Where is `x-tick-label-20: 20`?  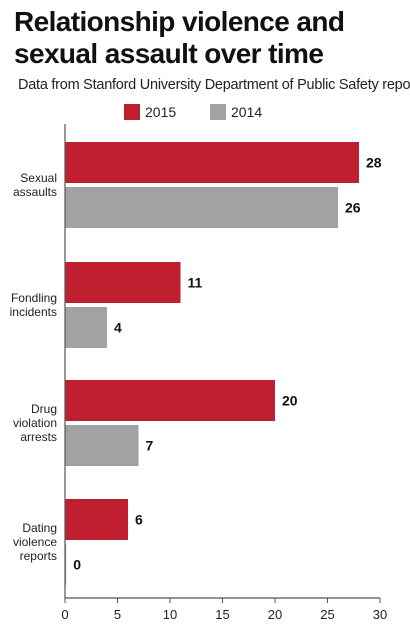
x-tick-label-20: 20 is located at coordinates (275, 614).